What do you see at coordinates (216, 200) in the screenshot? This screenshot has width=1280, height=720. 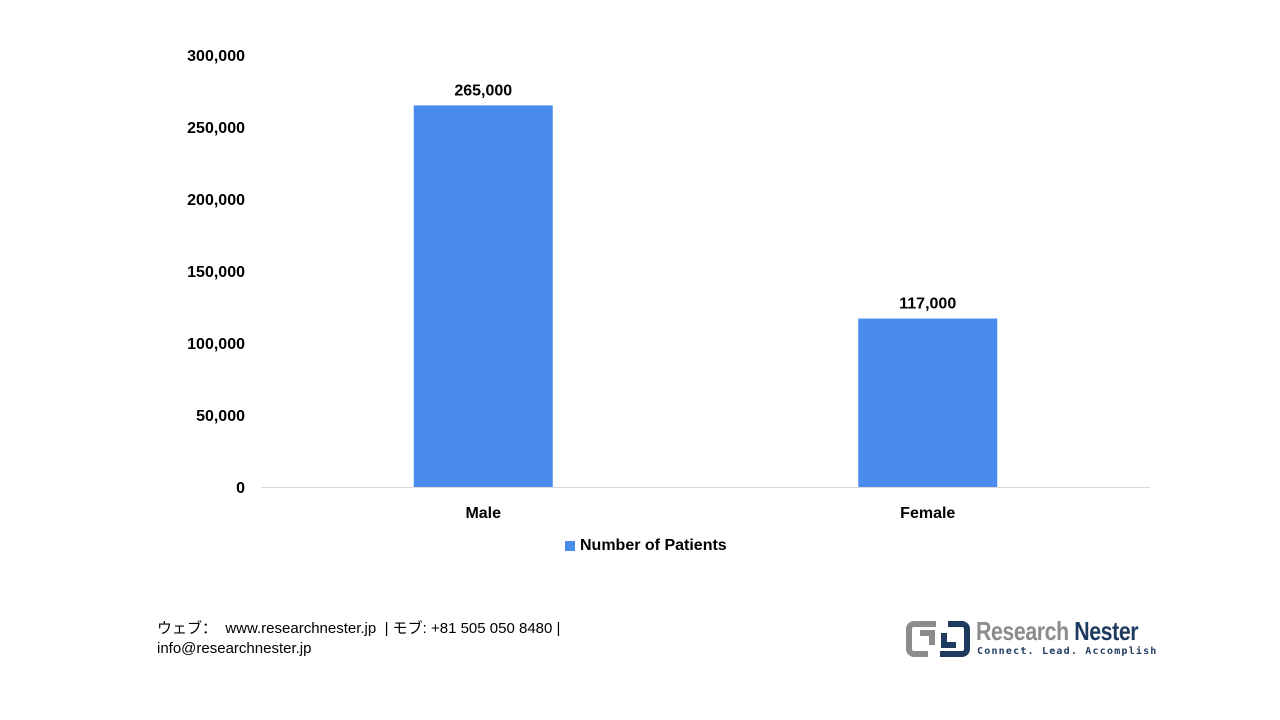 I see `y-tick-label: 200,000` at bounding box center [216, 200].